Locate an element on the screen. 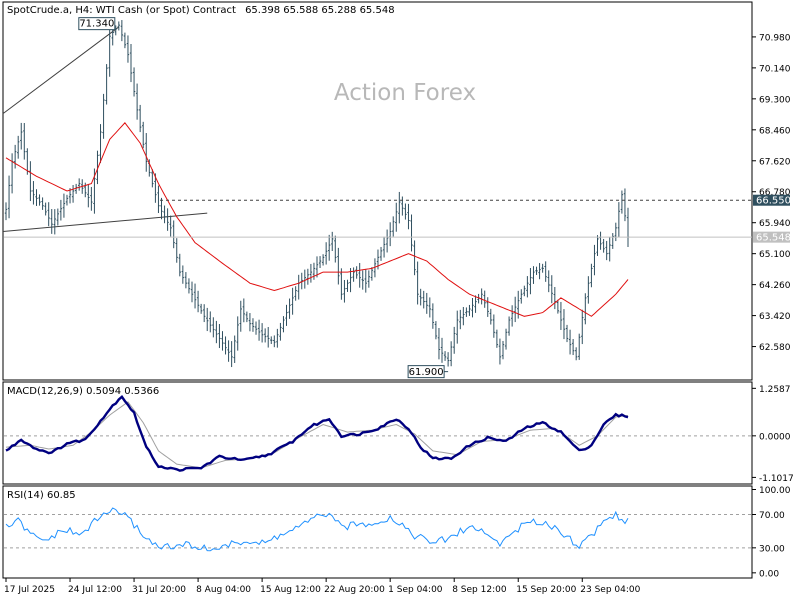 The height and width of the screenshot is (604, 800). current-price-tag-text: 65.548 is located at coordinates (773, 238).